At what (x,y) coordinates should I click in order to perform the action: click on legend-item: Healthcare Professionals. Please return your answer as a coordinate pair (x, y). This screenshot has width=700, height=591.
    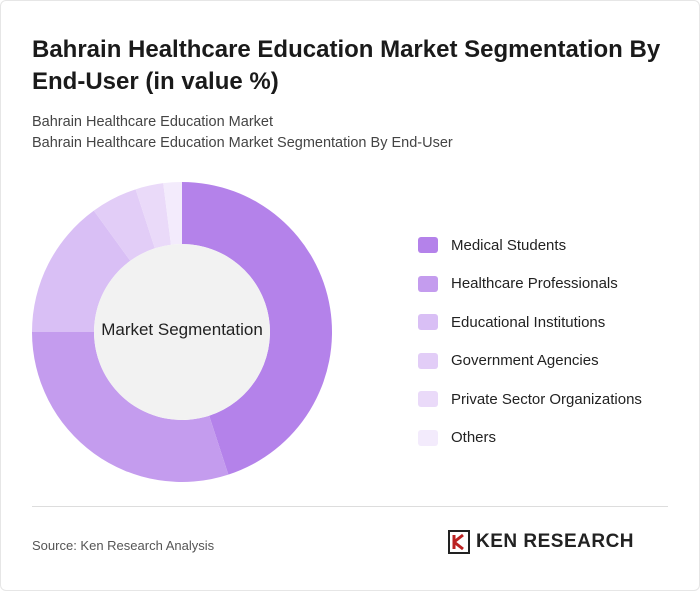
    Looking at the image, I should click on (530, 284).